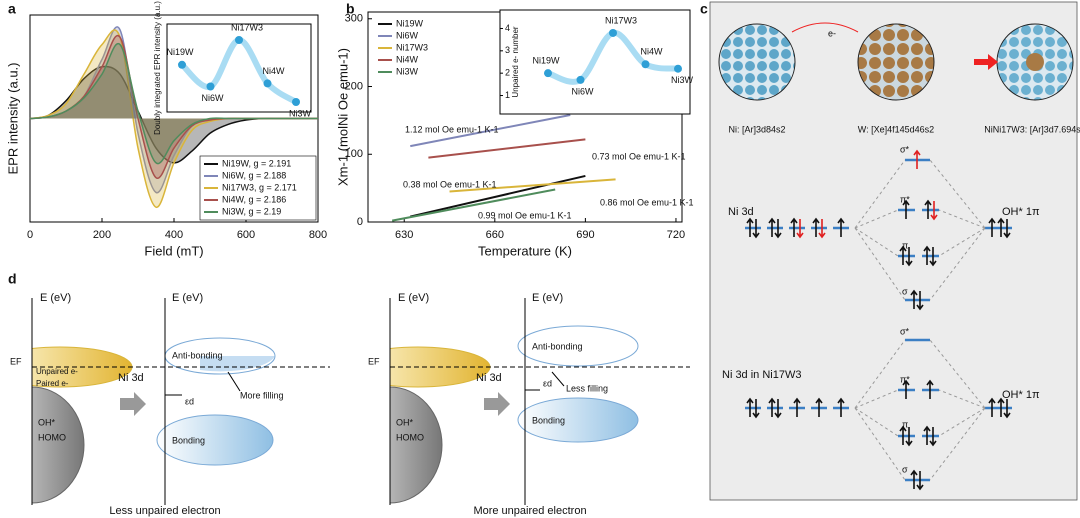 This screenshot has width=1080, height=518. What do you see at coordinates (12, 279) in the screenshot?
I see `panel-label: d` at bounding box center [12, 279].